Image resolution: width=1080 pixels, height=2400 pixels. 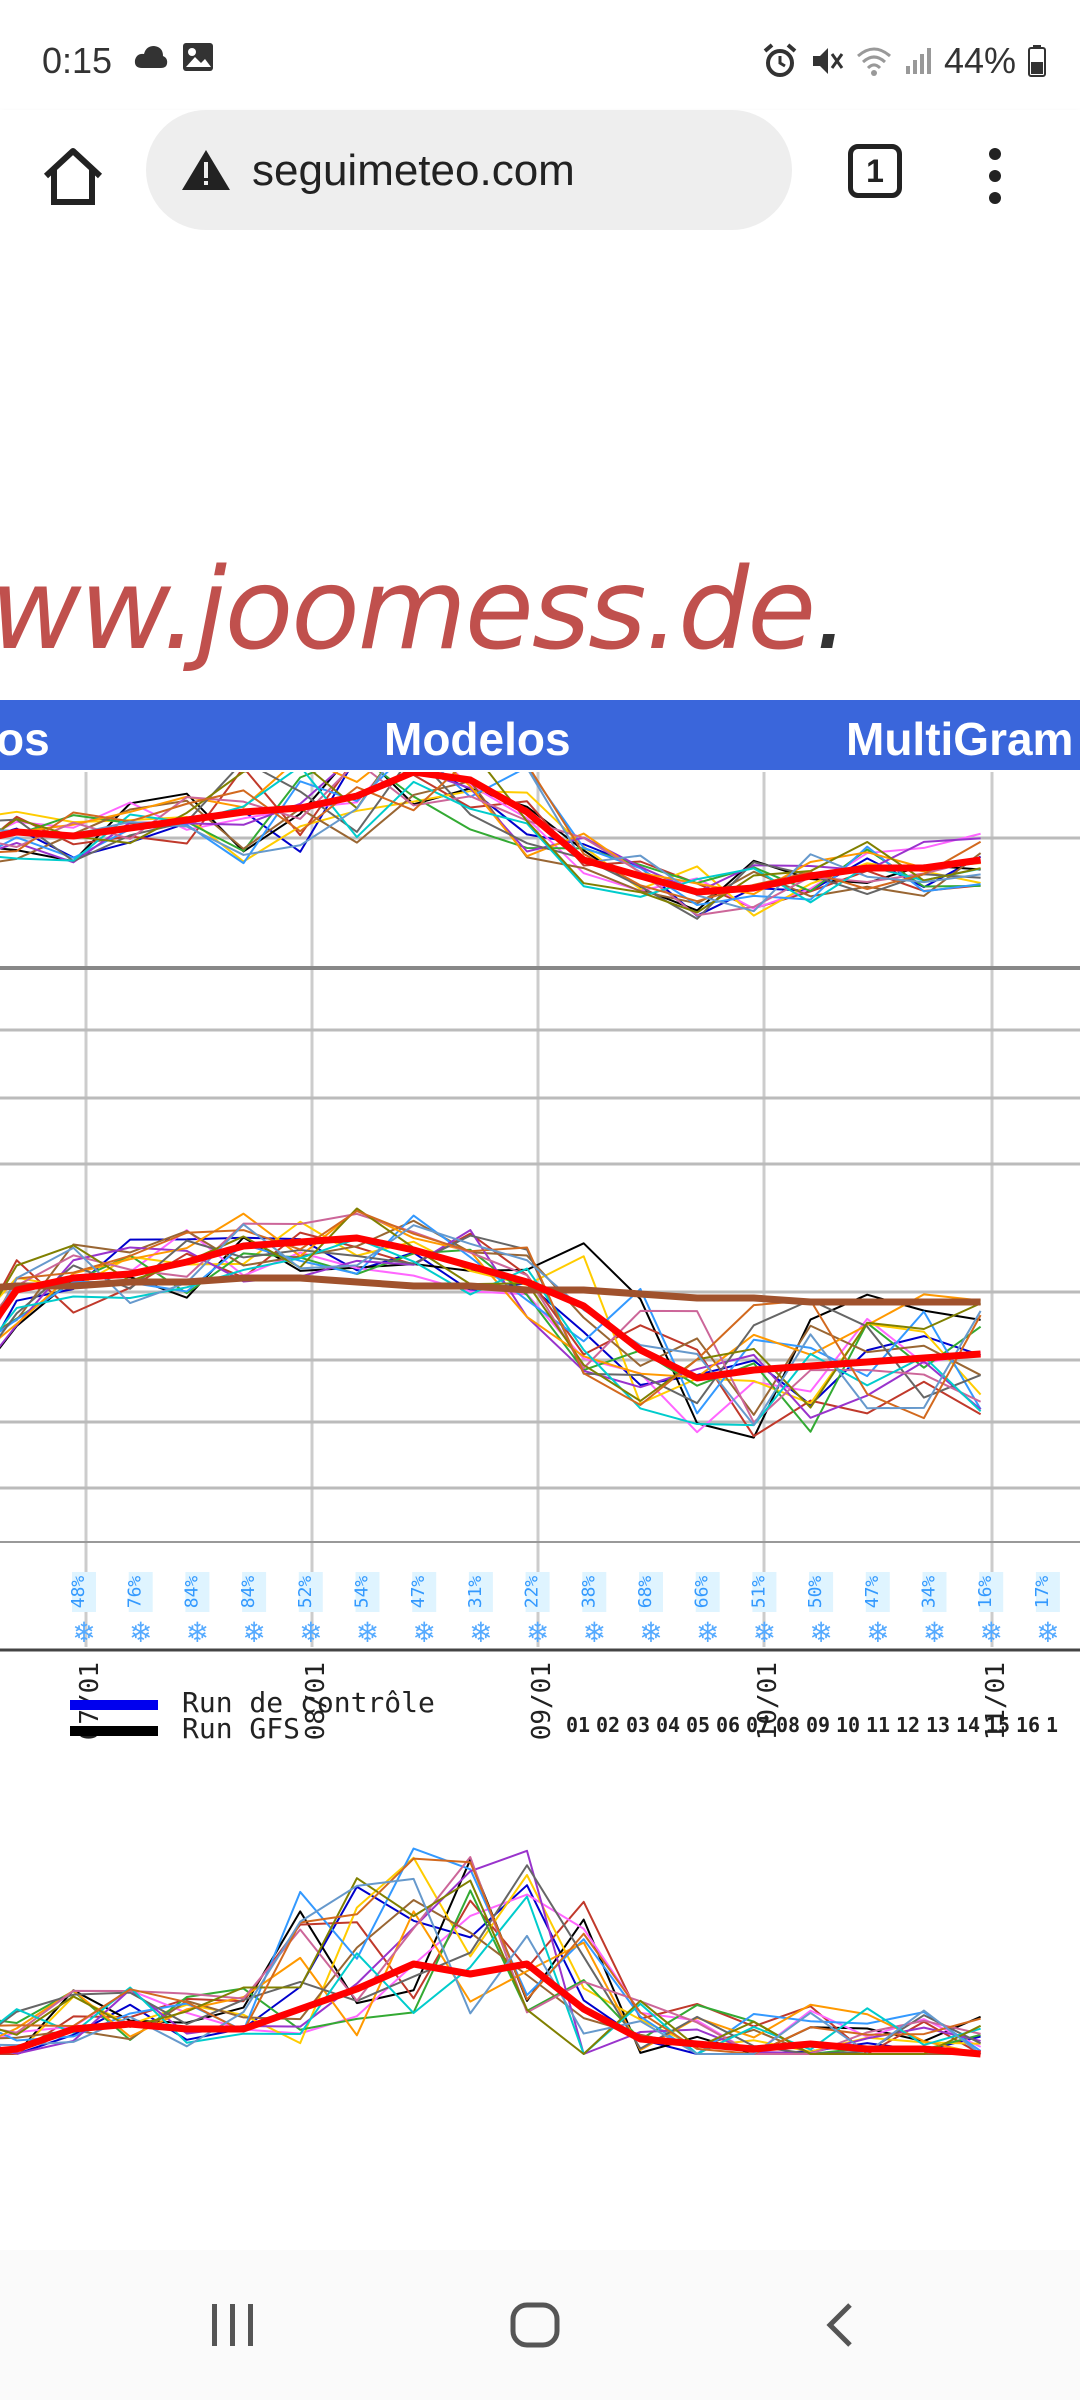 What do you see at coordinates (77, 60) in the screenshot?
I see `status-time: 0:15` at bounding box center [77, 60].